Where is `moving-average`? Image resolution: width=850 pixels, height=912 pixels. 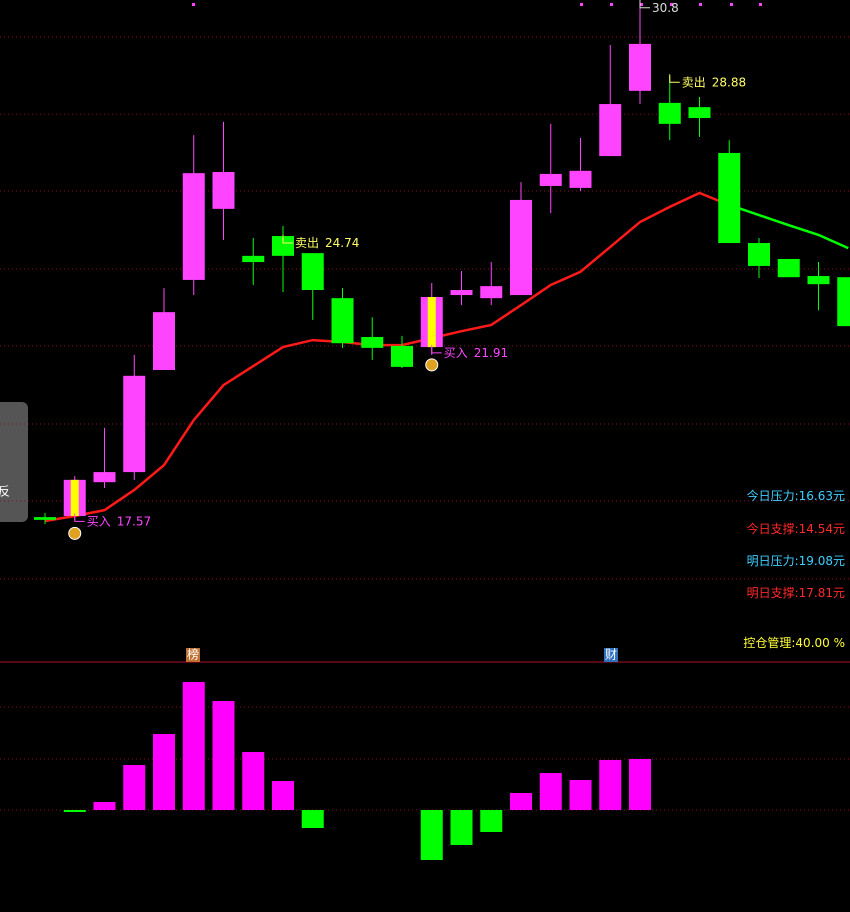 moving-average is located at coordinates (788, 226).